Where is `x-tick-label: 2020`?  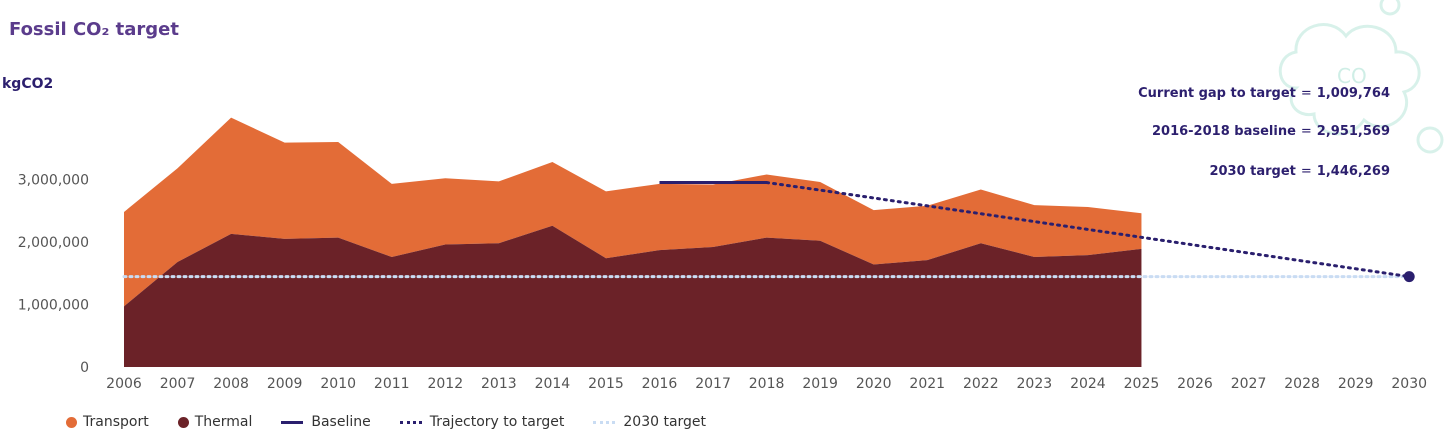
x-tick-label: 2020 is located at coordinates (874, 384).